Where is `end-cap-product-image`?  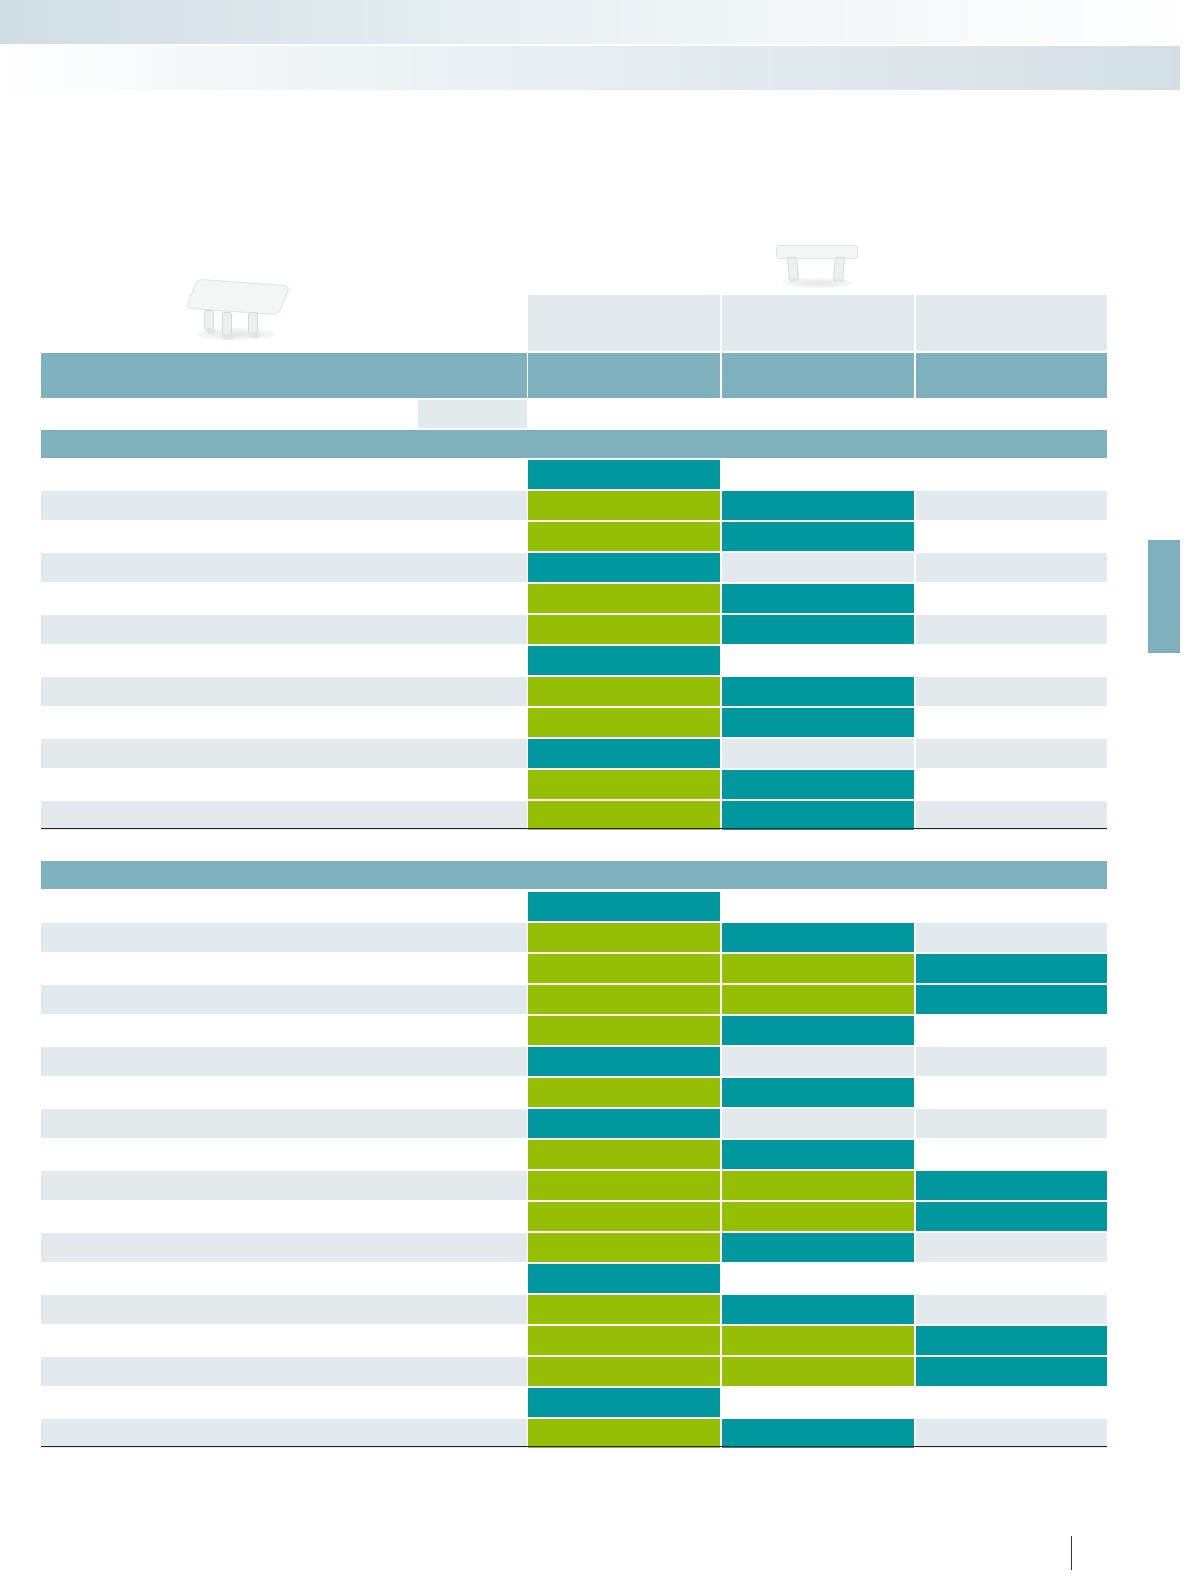
end-cap-product-image is located at coordinates (238, 311).